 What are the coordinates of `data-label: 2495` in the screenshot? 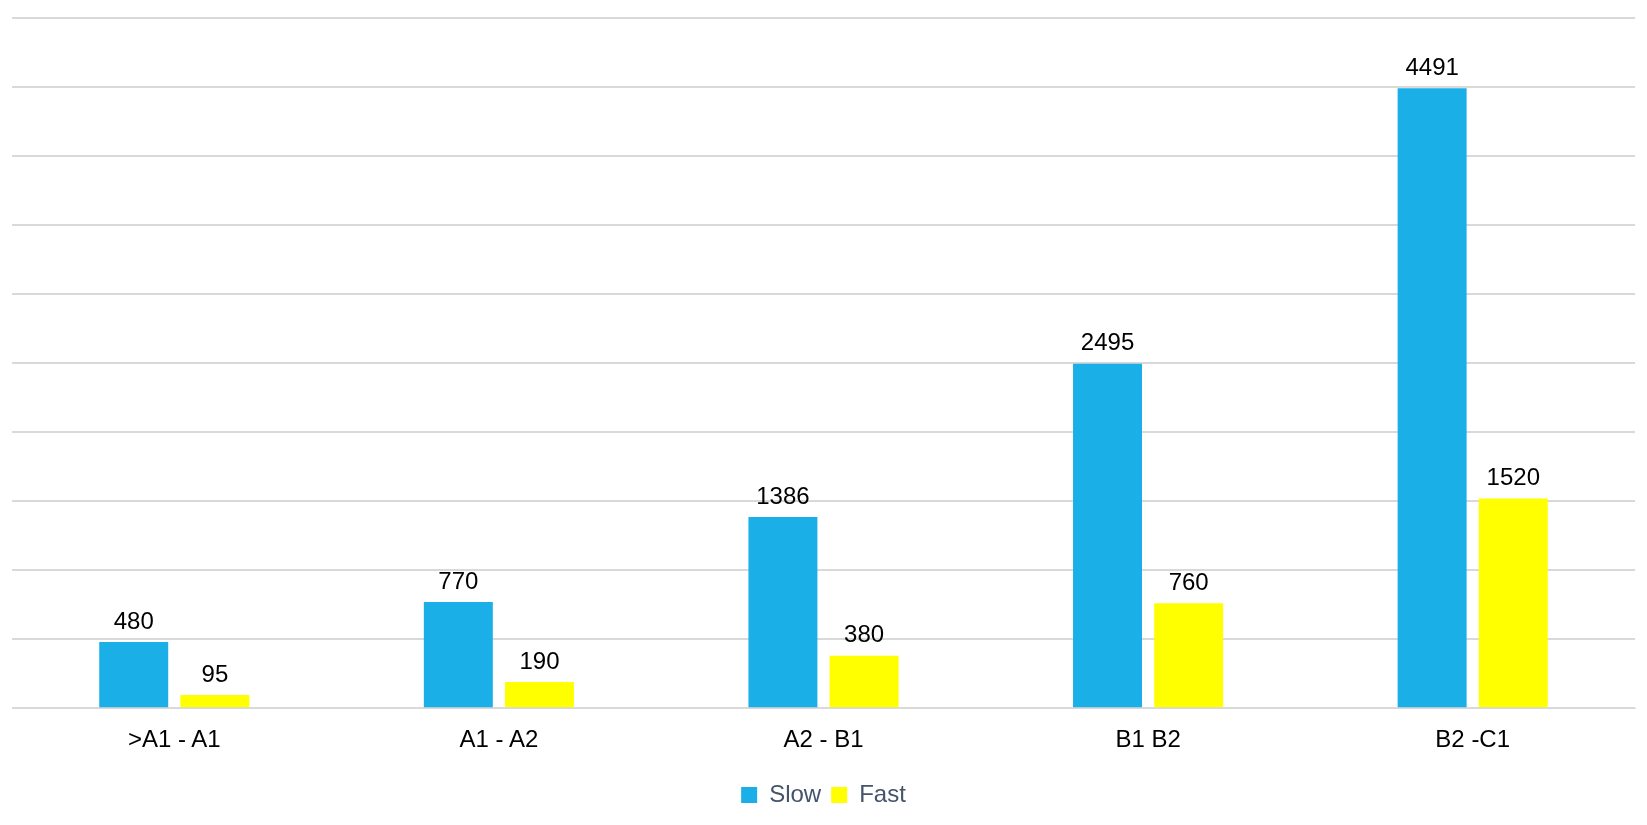 It's located at (1107, 342).